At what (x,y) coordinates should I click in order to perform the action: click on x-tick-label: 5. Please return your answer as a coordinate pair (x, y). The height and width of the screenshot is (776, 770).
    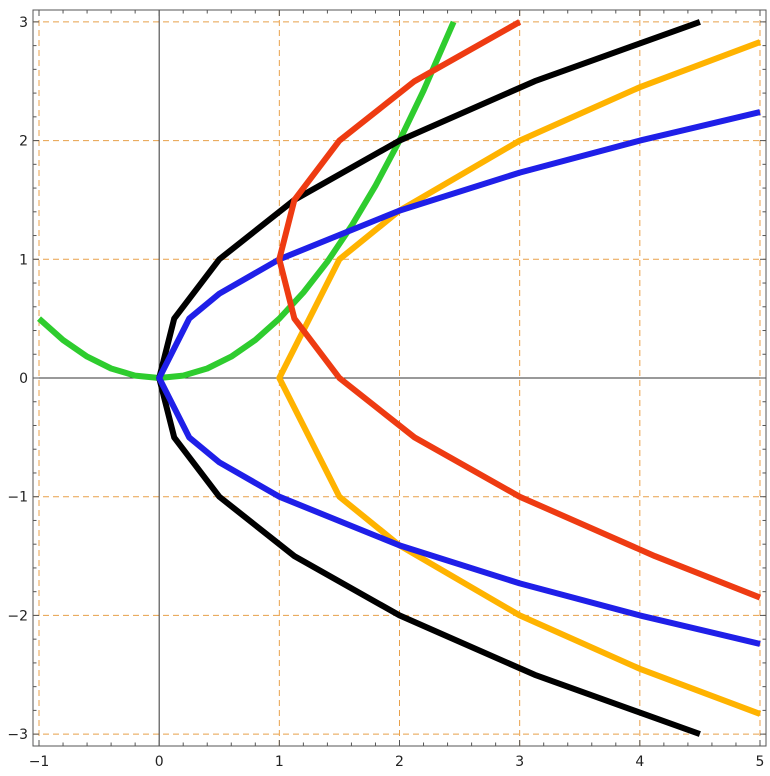
    Looking at the image, I should click on (760, 762).